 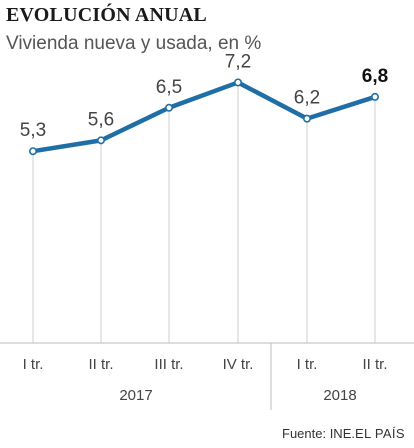 What do you see at coordinates (307, 98) in the screenshot?
I see `data-label: 6,2` at bounding box center [307, 98].